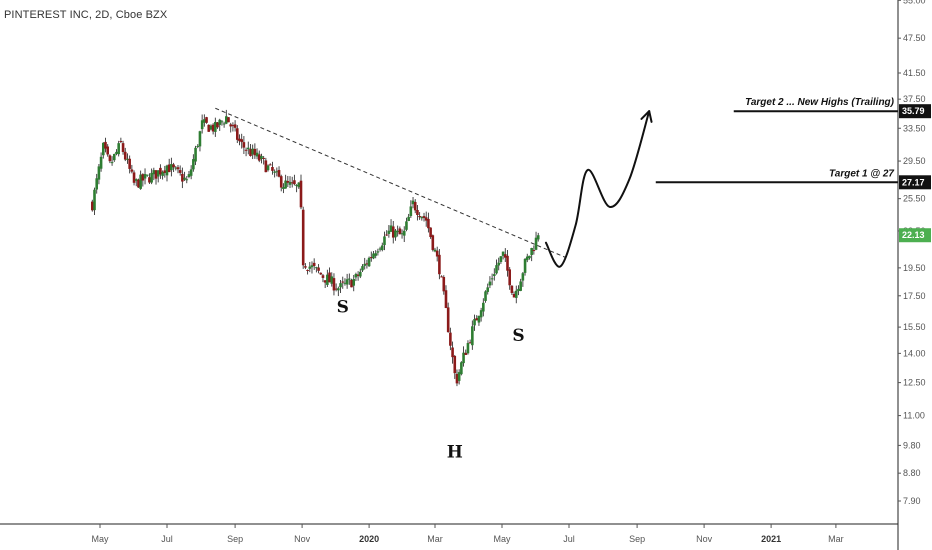  I want to click on resistance-trendline, so click(390, 182).